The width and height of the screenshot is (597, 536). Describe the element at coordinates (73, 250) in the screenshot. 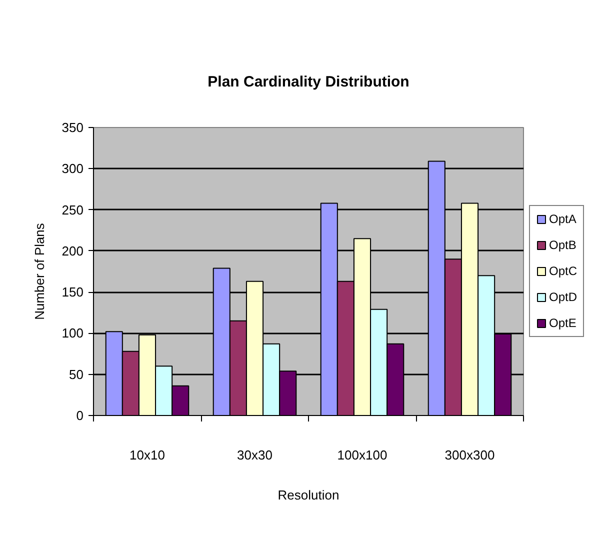

I see `y-tick-label: 200` at that location.